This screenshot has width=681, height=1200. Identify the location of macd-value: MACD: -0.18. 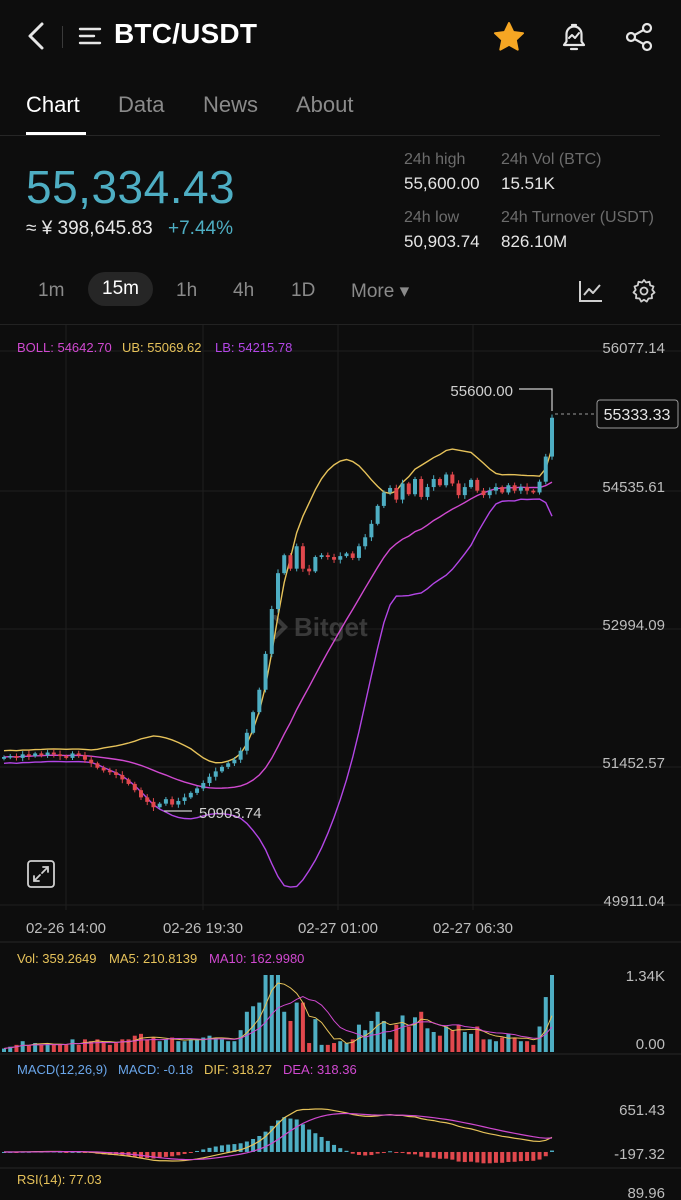
(155, 1069).